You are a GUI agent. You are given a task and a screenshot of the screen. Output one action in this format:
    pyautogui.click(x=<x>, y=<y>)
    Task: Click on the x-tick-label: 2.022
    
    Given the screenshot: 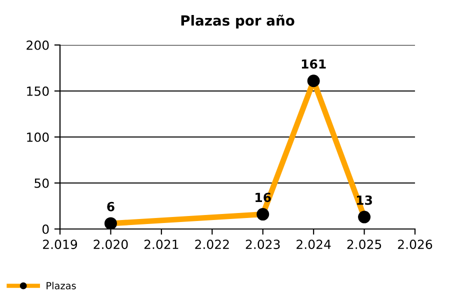 What is the action you would take?
    pyautogui.click(x=212, y=245)
    